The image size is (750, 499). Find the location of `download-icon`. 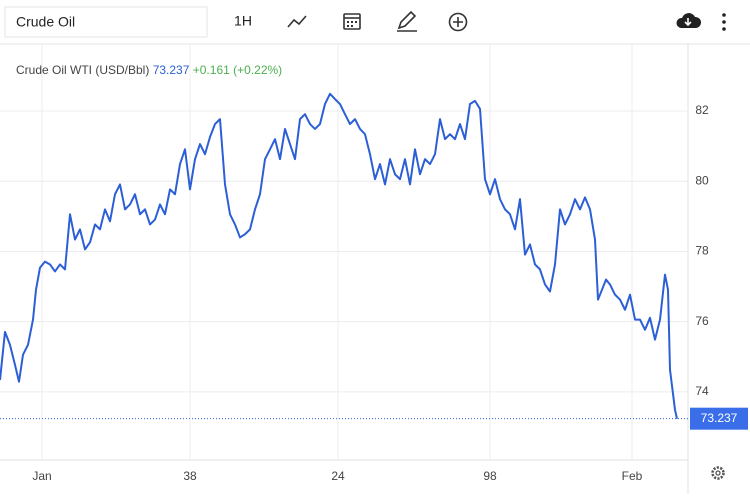

download-icon is located at coordinates (689, 20).